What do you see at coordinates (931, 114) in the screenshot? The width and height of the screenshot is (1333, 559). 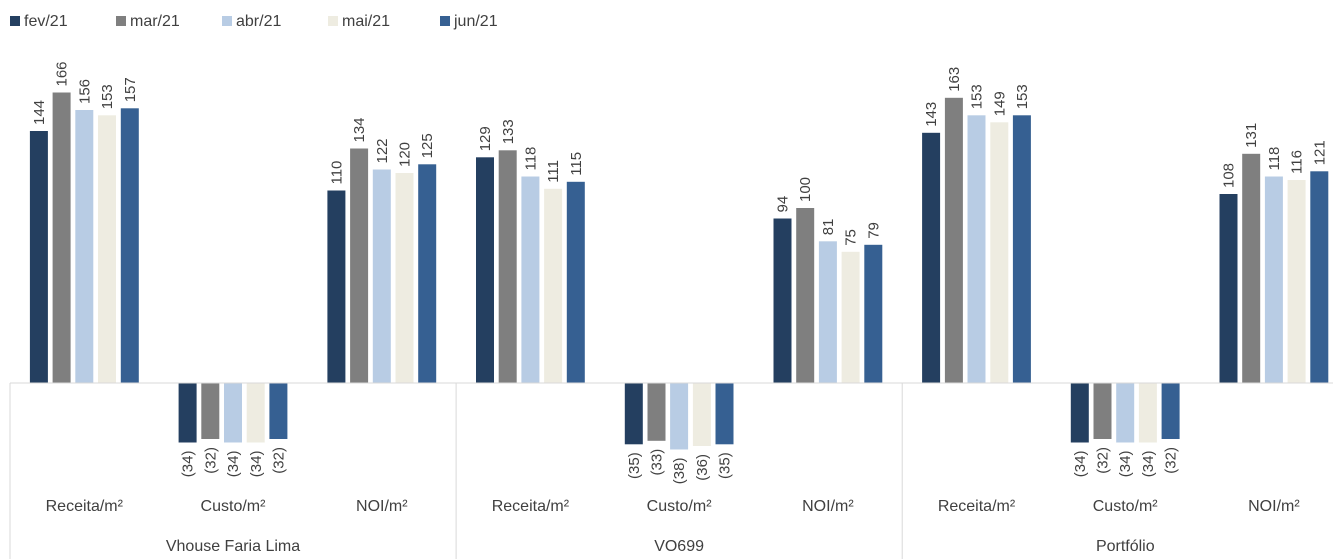 I see `data-label: 143` at bounding box center [931, 114].